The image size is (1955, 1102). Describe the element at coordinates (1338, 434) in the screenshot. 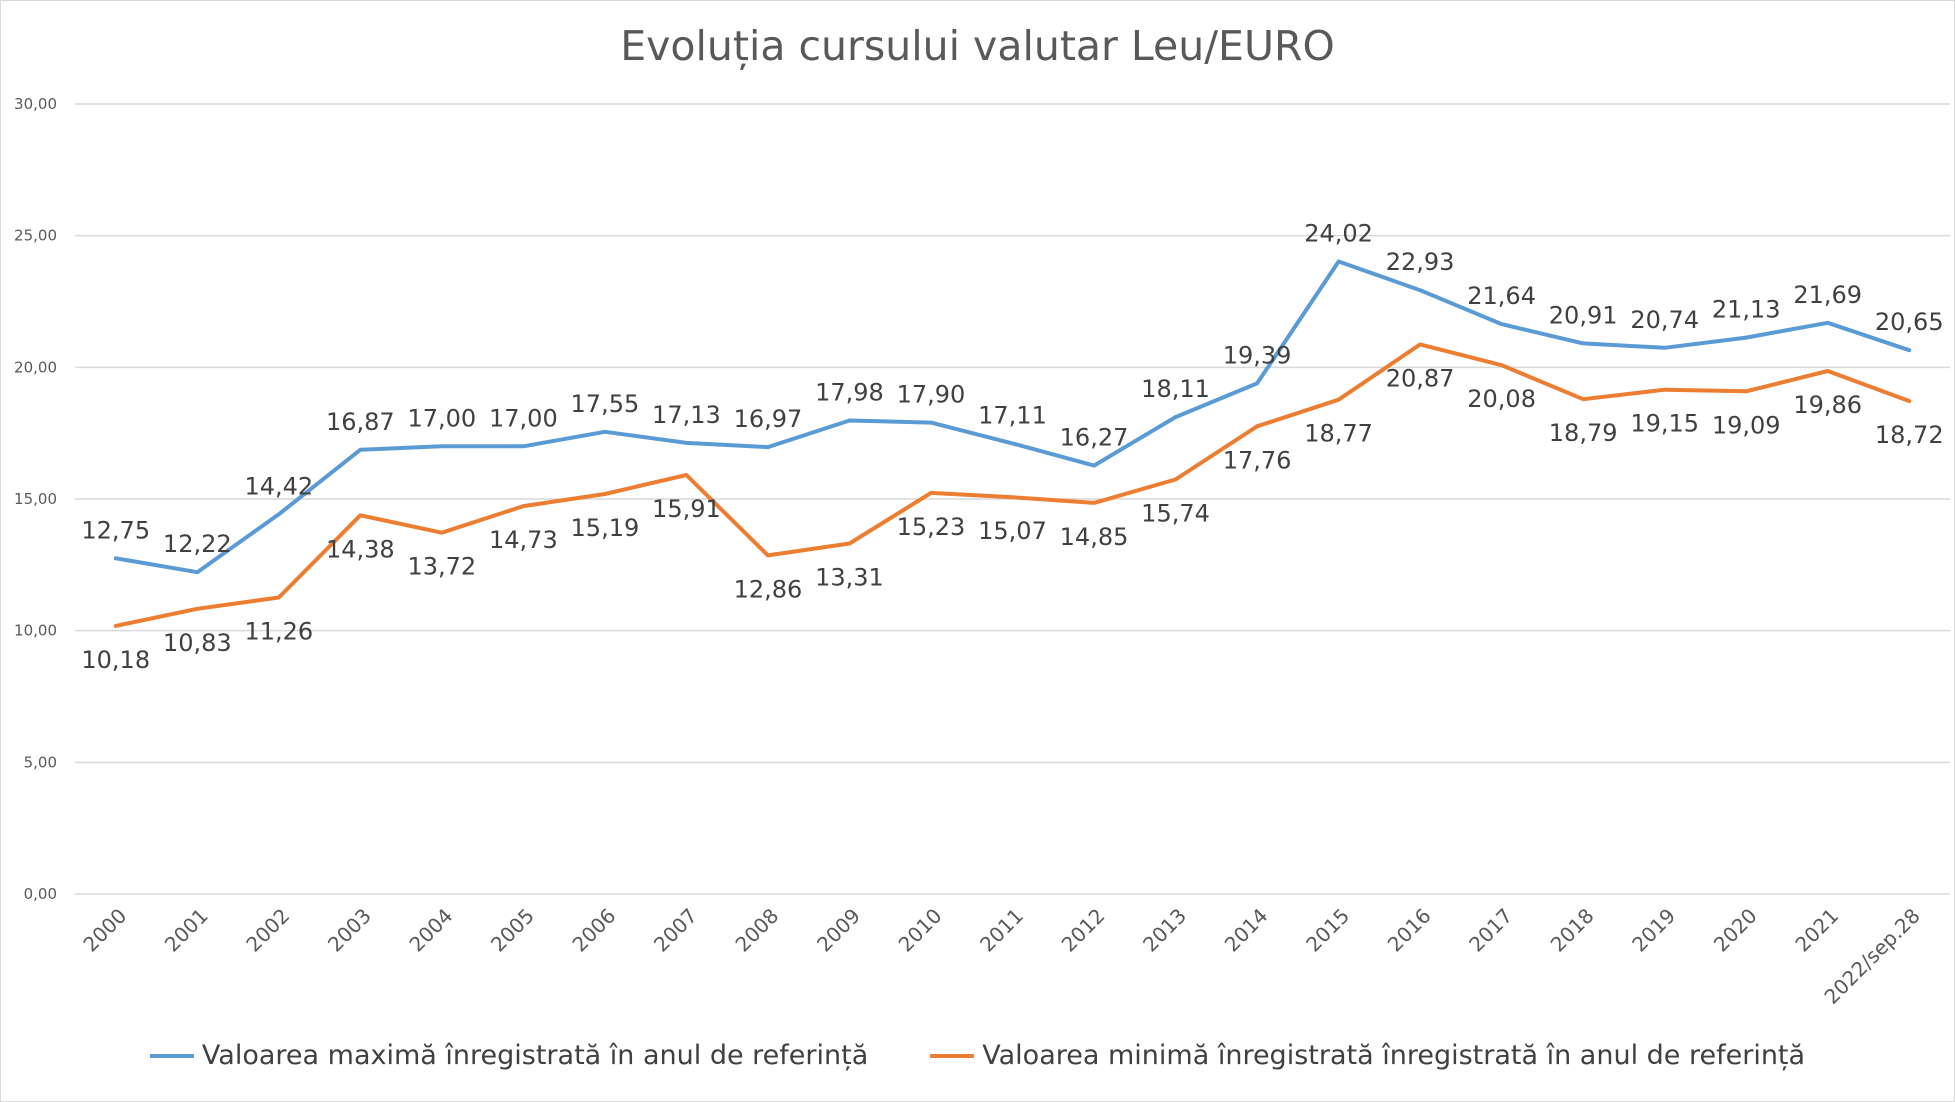

I see `data-label: 18,77` at that location.